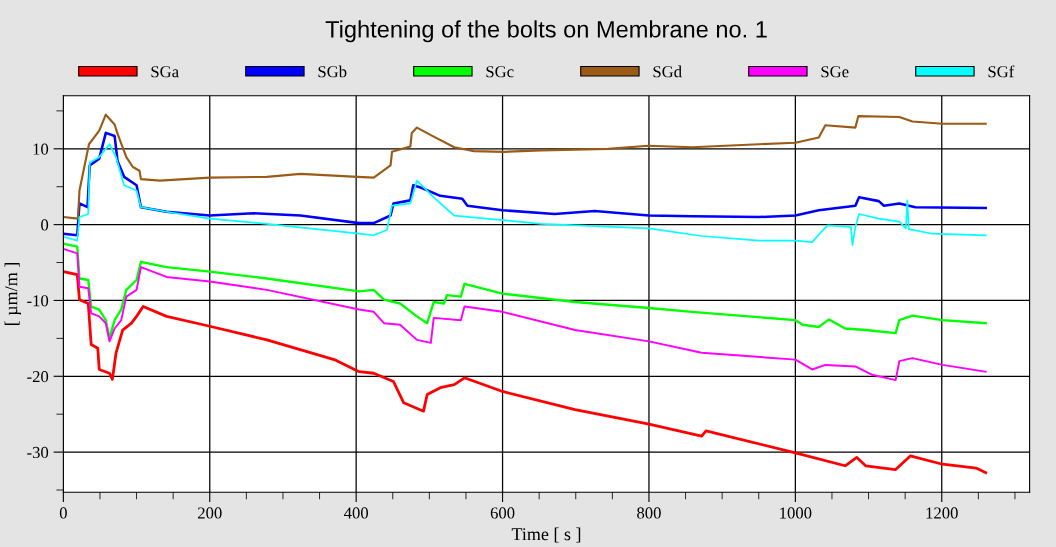  Describe the element at coordinates (332, 71) in the screenshot. I see `legend-label: SGb` at that location.